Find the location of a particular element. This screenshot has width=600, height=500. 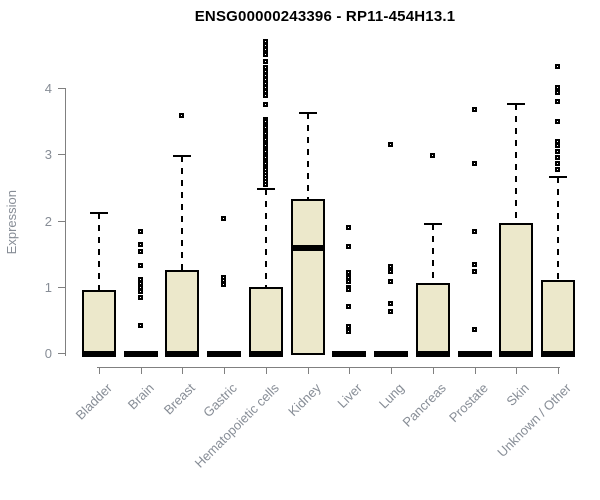

y-tick-label: 2 is located at coordinates (48, 221).